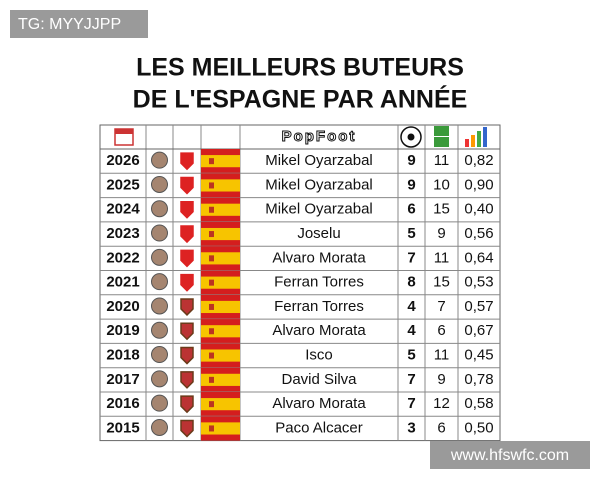  I want to click on ratio: 0,78, so click(478, 379).